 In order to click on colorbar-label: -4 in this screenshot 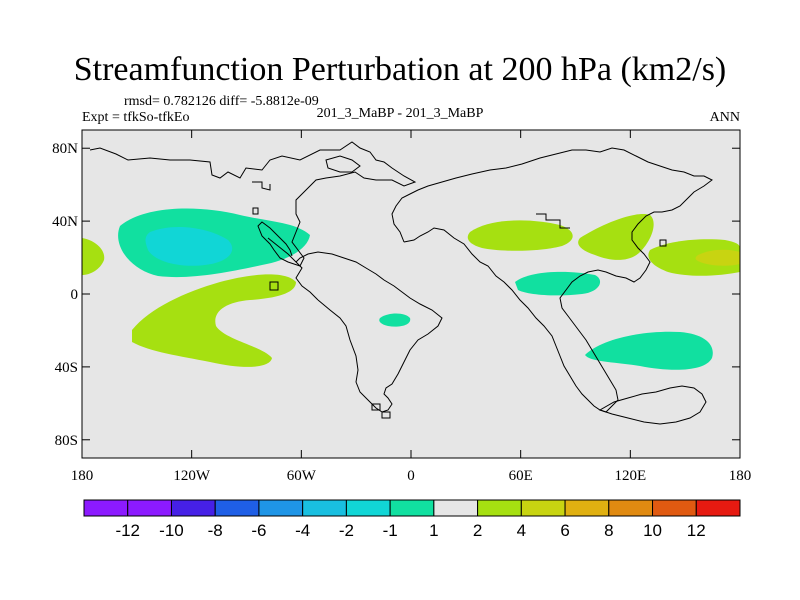, I will do `click(302, 530)`.